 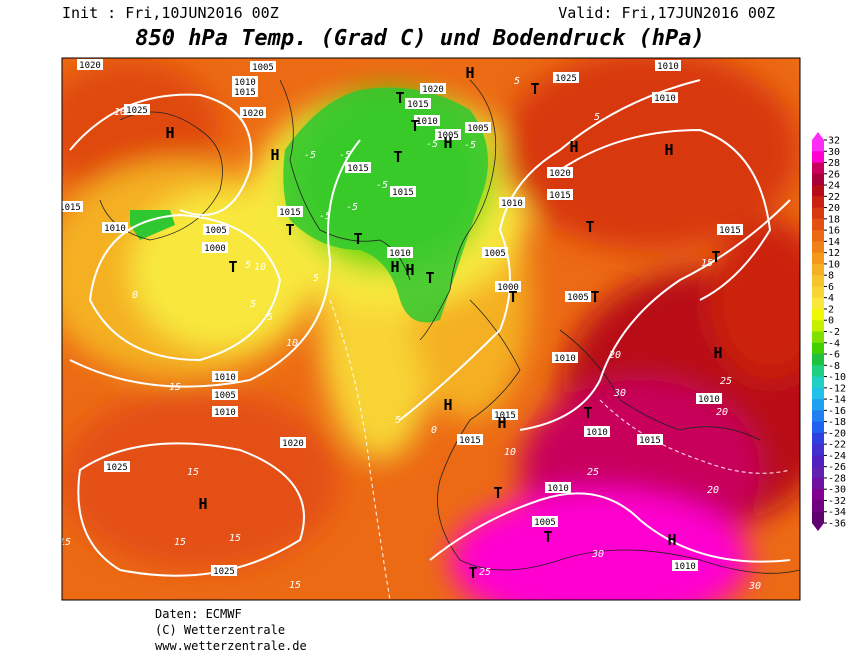 I want to click on colorbar-label: -10, so click(x=837, y=377).